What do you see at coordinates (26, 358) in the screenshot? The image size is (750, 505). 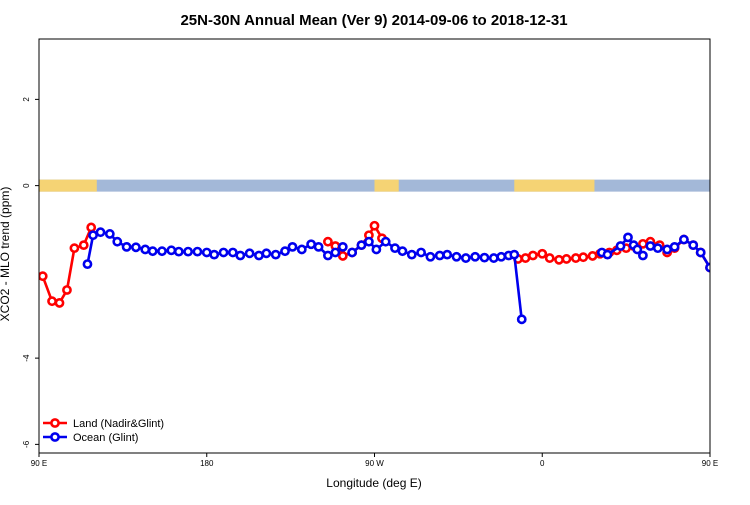 I see `y-tick-label: -4` at bounding box center [26, 358].